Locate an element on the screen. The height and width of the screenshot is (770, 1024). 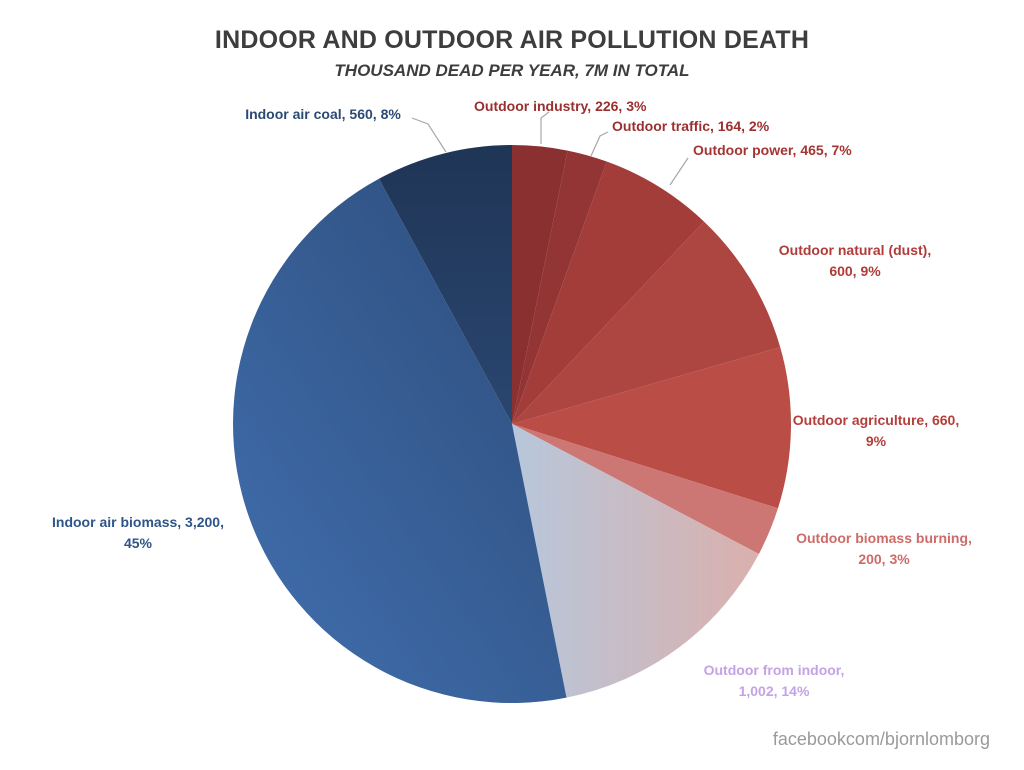
label-outdoor-agriculture: Outdoor agriculture, 660, 9% is located at coordinates (876, 430).